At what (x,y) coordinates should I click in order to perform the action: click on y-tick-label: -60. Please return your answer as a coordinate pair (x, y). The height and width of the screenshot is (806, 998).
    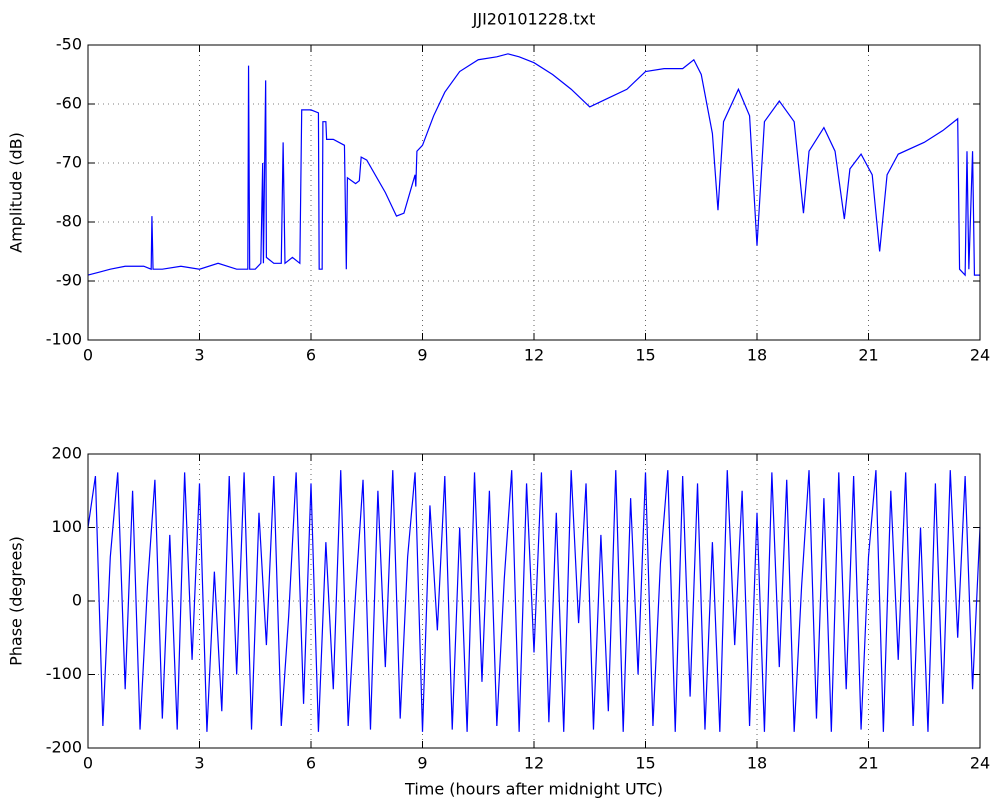
    Looking at the image, I should click on (69, 103).